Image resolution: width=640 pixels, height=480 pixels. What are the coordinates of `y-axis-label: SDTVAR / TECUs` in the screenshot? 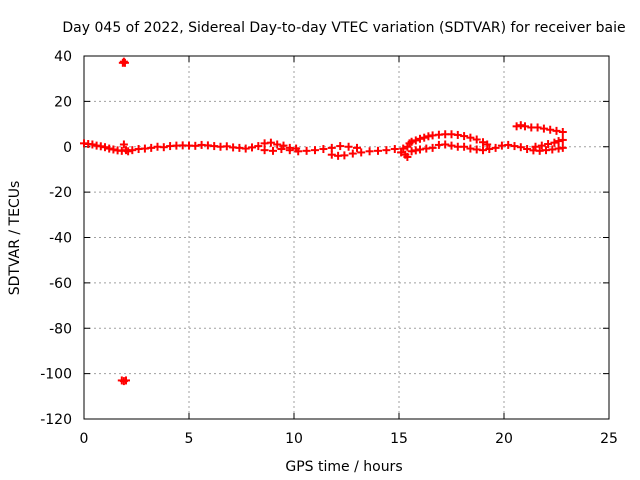 It's located at (15, 238).